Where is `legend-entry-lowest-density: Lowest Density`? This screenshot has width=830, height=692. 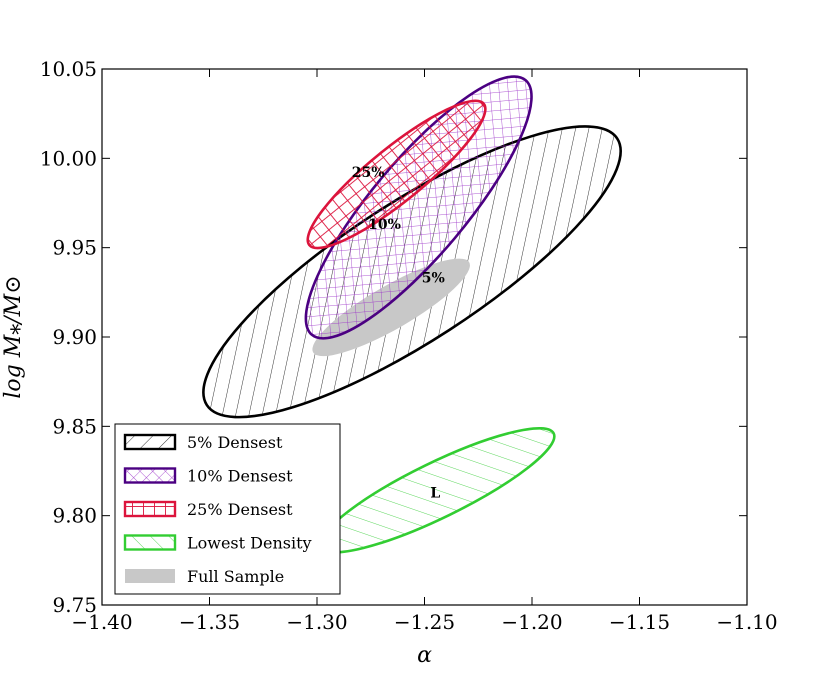
legend-entry-lowest-density: Lowest Density is located at coordinates (217, 543).